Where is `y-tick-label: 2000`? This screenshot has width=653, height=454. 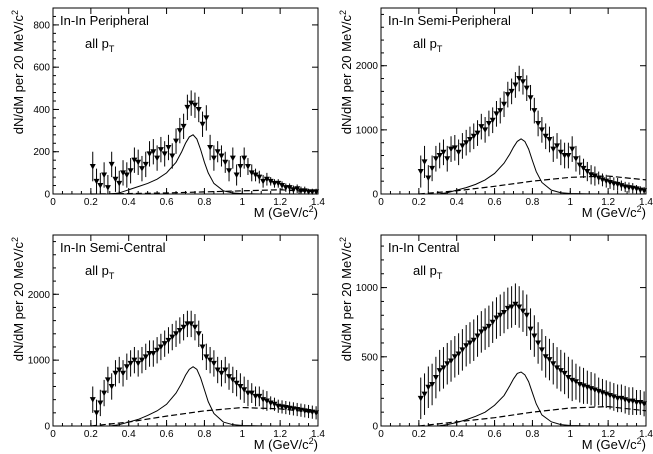 y-tick-label: 2000 is located at coordinates (39, 295).